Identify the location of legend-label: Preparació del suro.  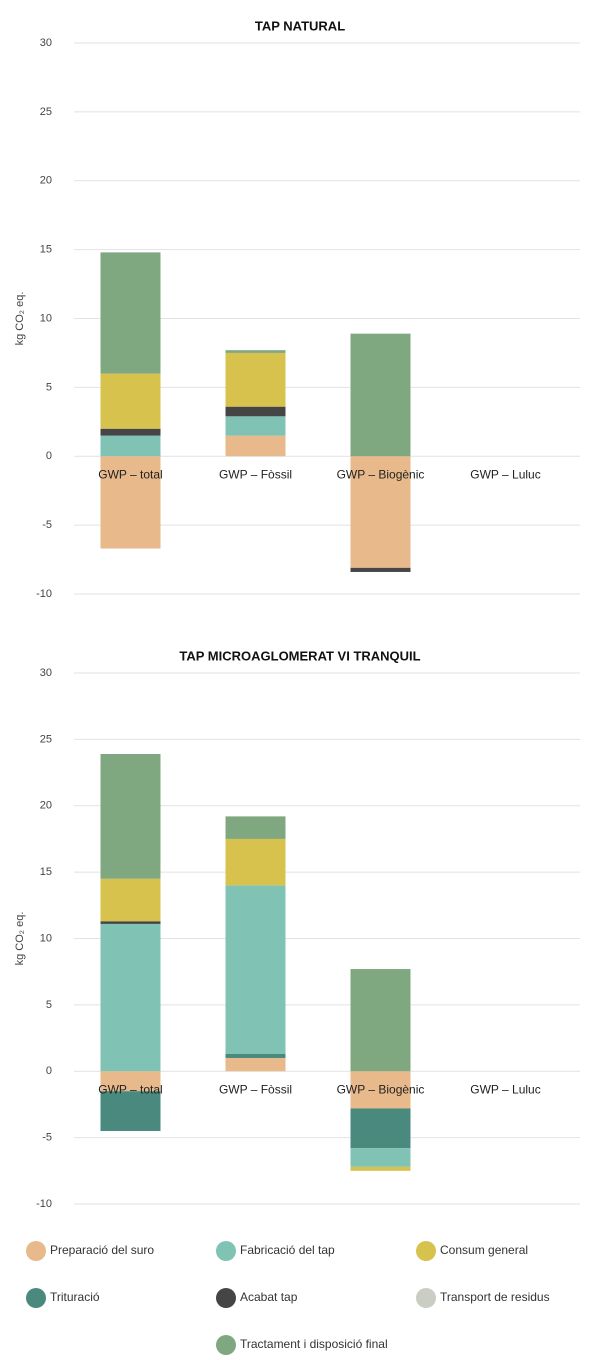
(102, 1250).